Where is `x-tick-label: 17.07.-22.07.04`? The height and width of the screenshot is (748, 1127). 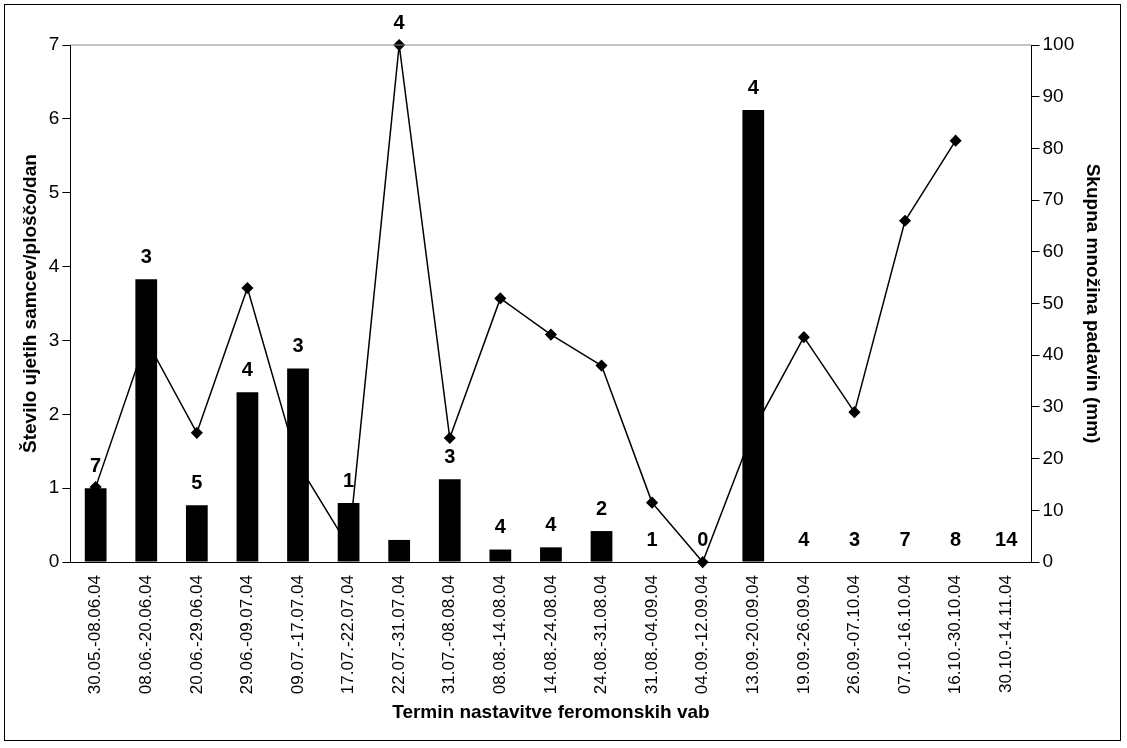 x-tick-label: 17.07.-22.07.04 is located at coordinates (348, 635).